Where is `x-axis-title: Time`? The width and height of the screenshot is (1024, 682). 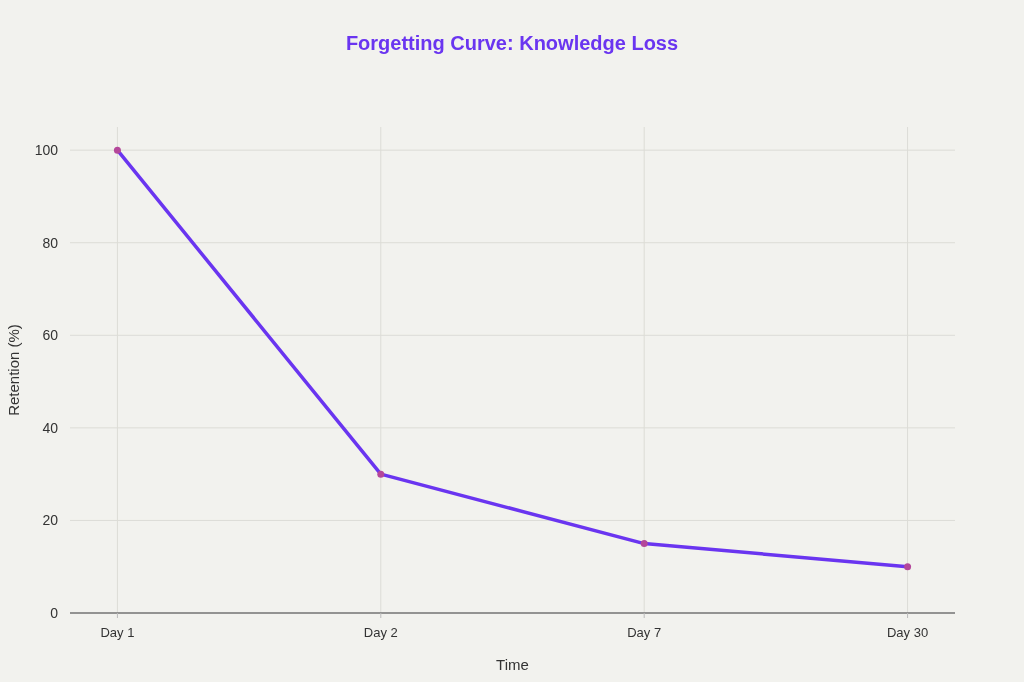
x-axis-title: Time is located at coordinates (512, 664).